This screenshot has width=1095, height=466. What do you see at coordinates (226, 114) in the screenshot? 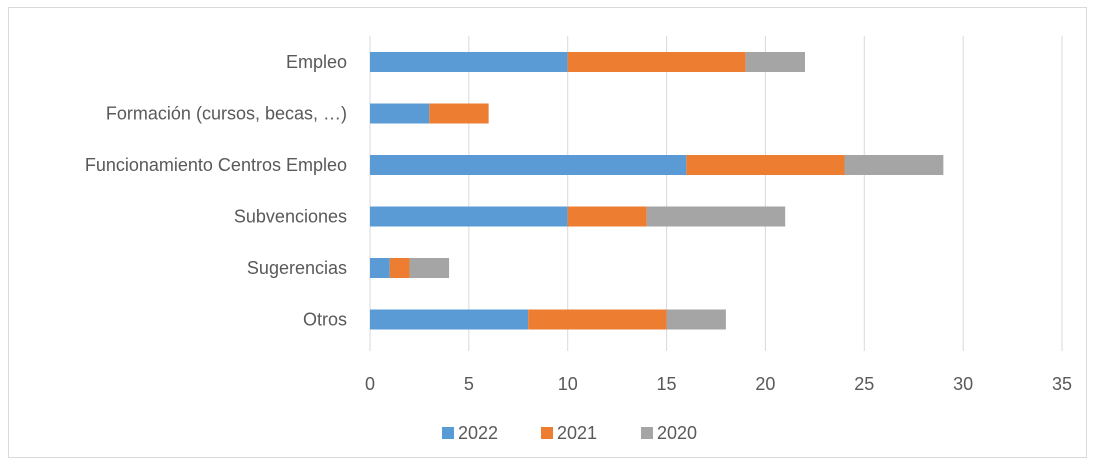
I see `category-label-1: Formación (cursos, becas, …)` at bounding box center [226, 114].